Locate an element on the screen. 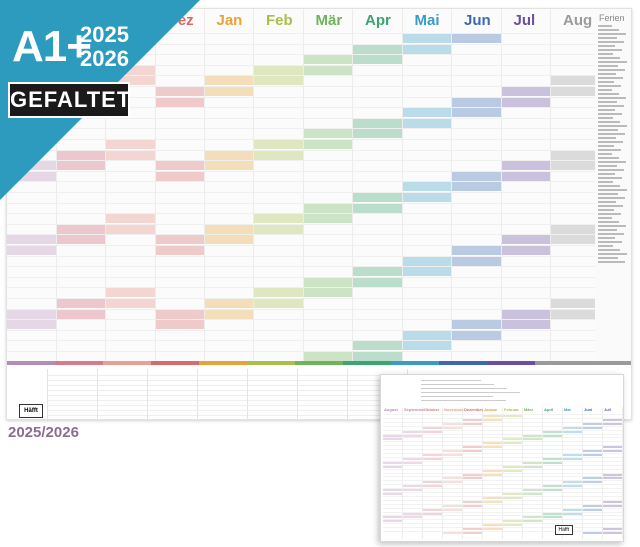  month-heading: Jan is located at coordinates (229, 20).